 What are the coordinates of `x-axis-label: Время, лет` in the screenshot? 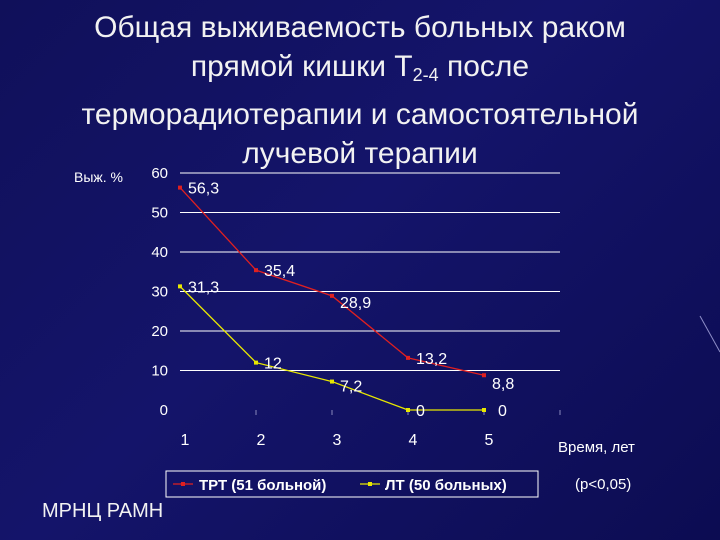 It's located at (596, 447).